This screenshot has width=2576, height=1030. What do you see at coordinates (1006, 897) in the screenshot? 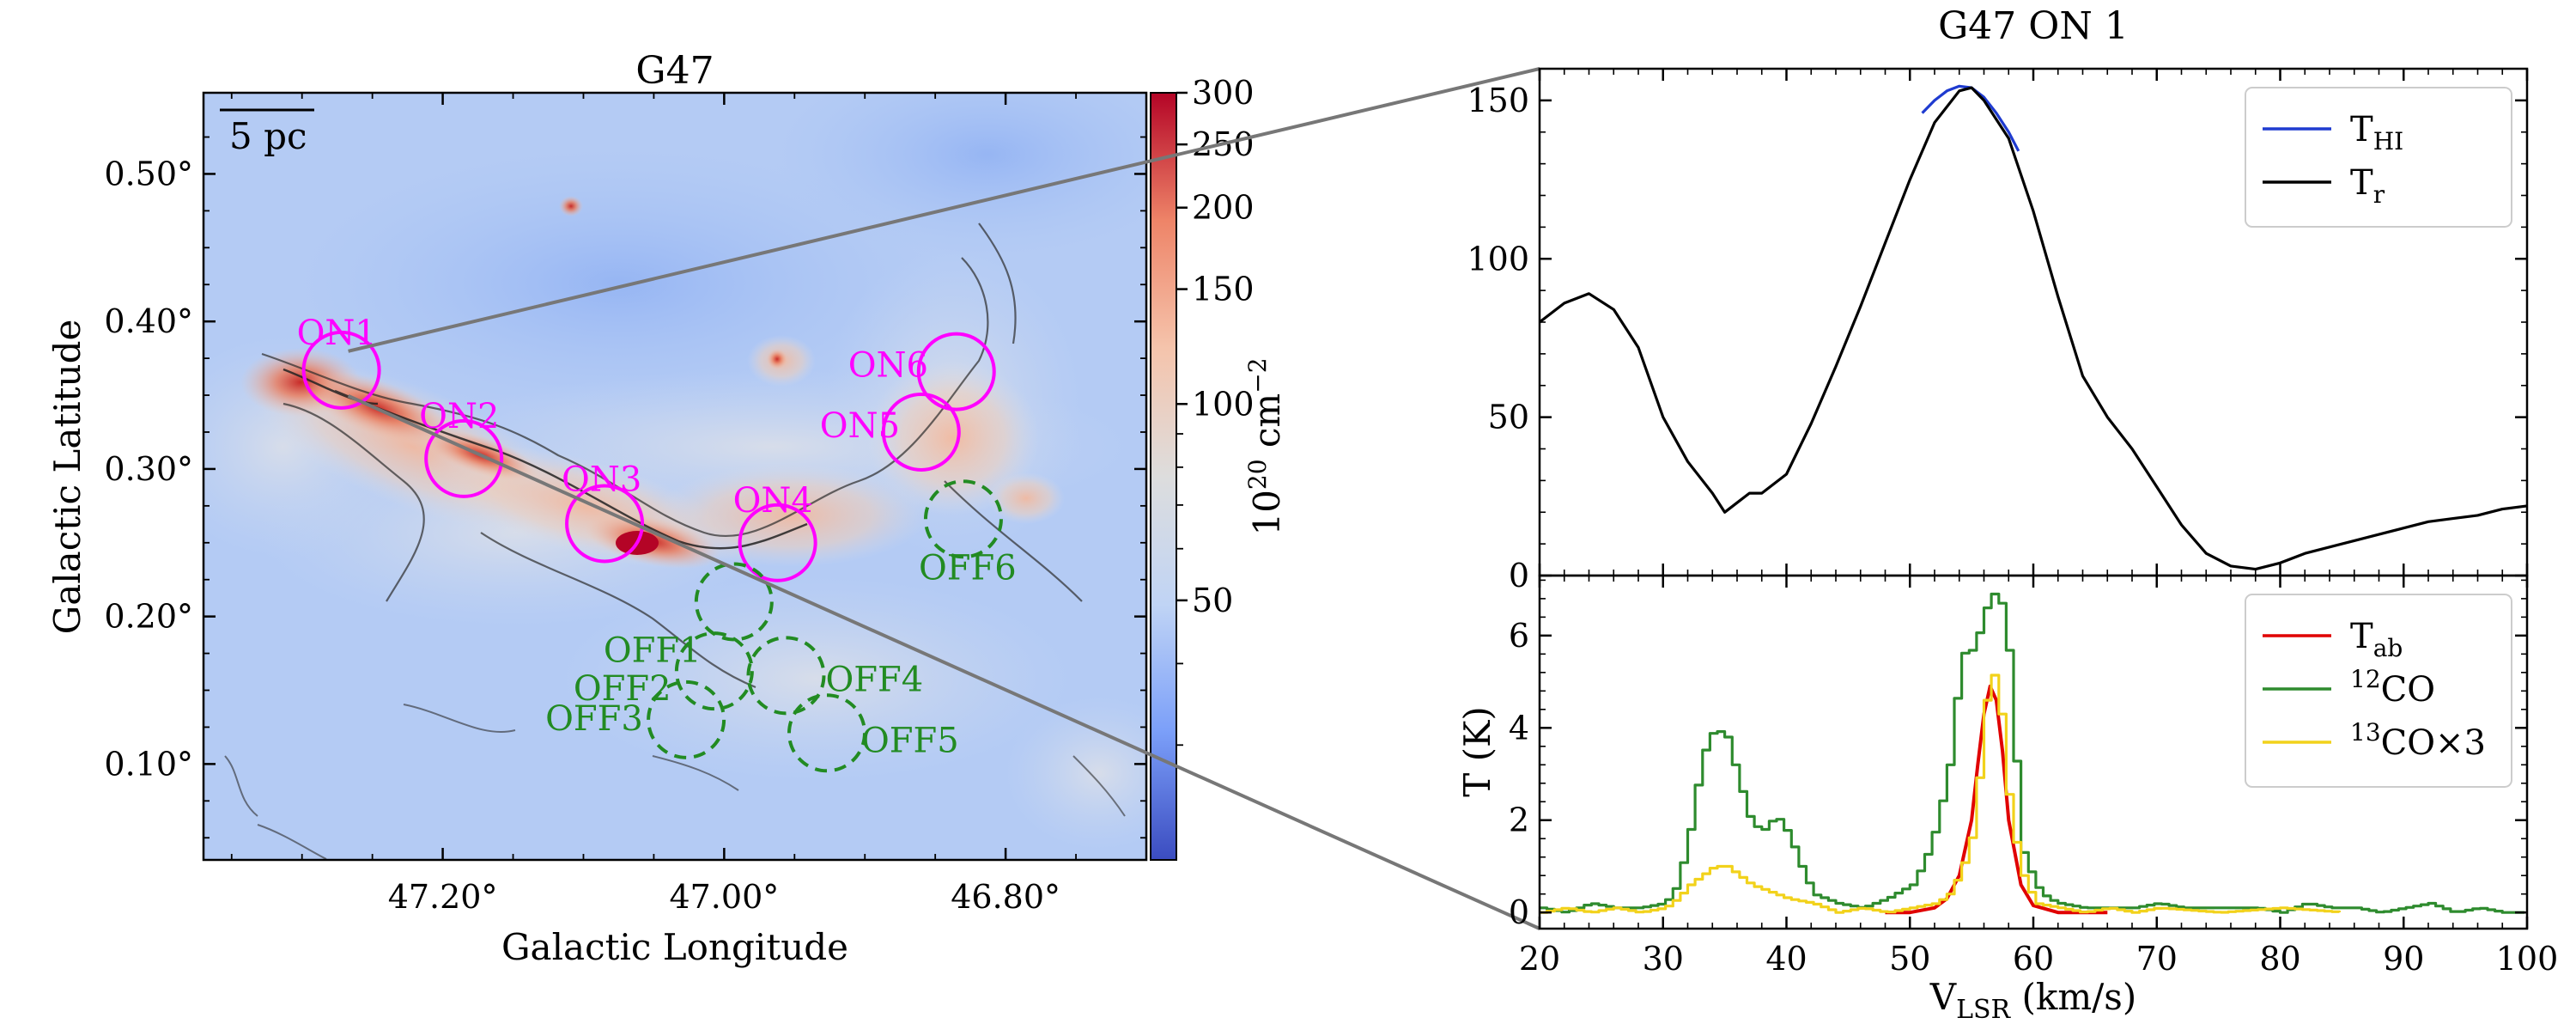
I see `map-x-tick-label: 46.80°` at bounding box center [1006, 897].